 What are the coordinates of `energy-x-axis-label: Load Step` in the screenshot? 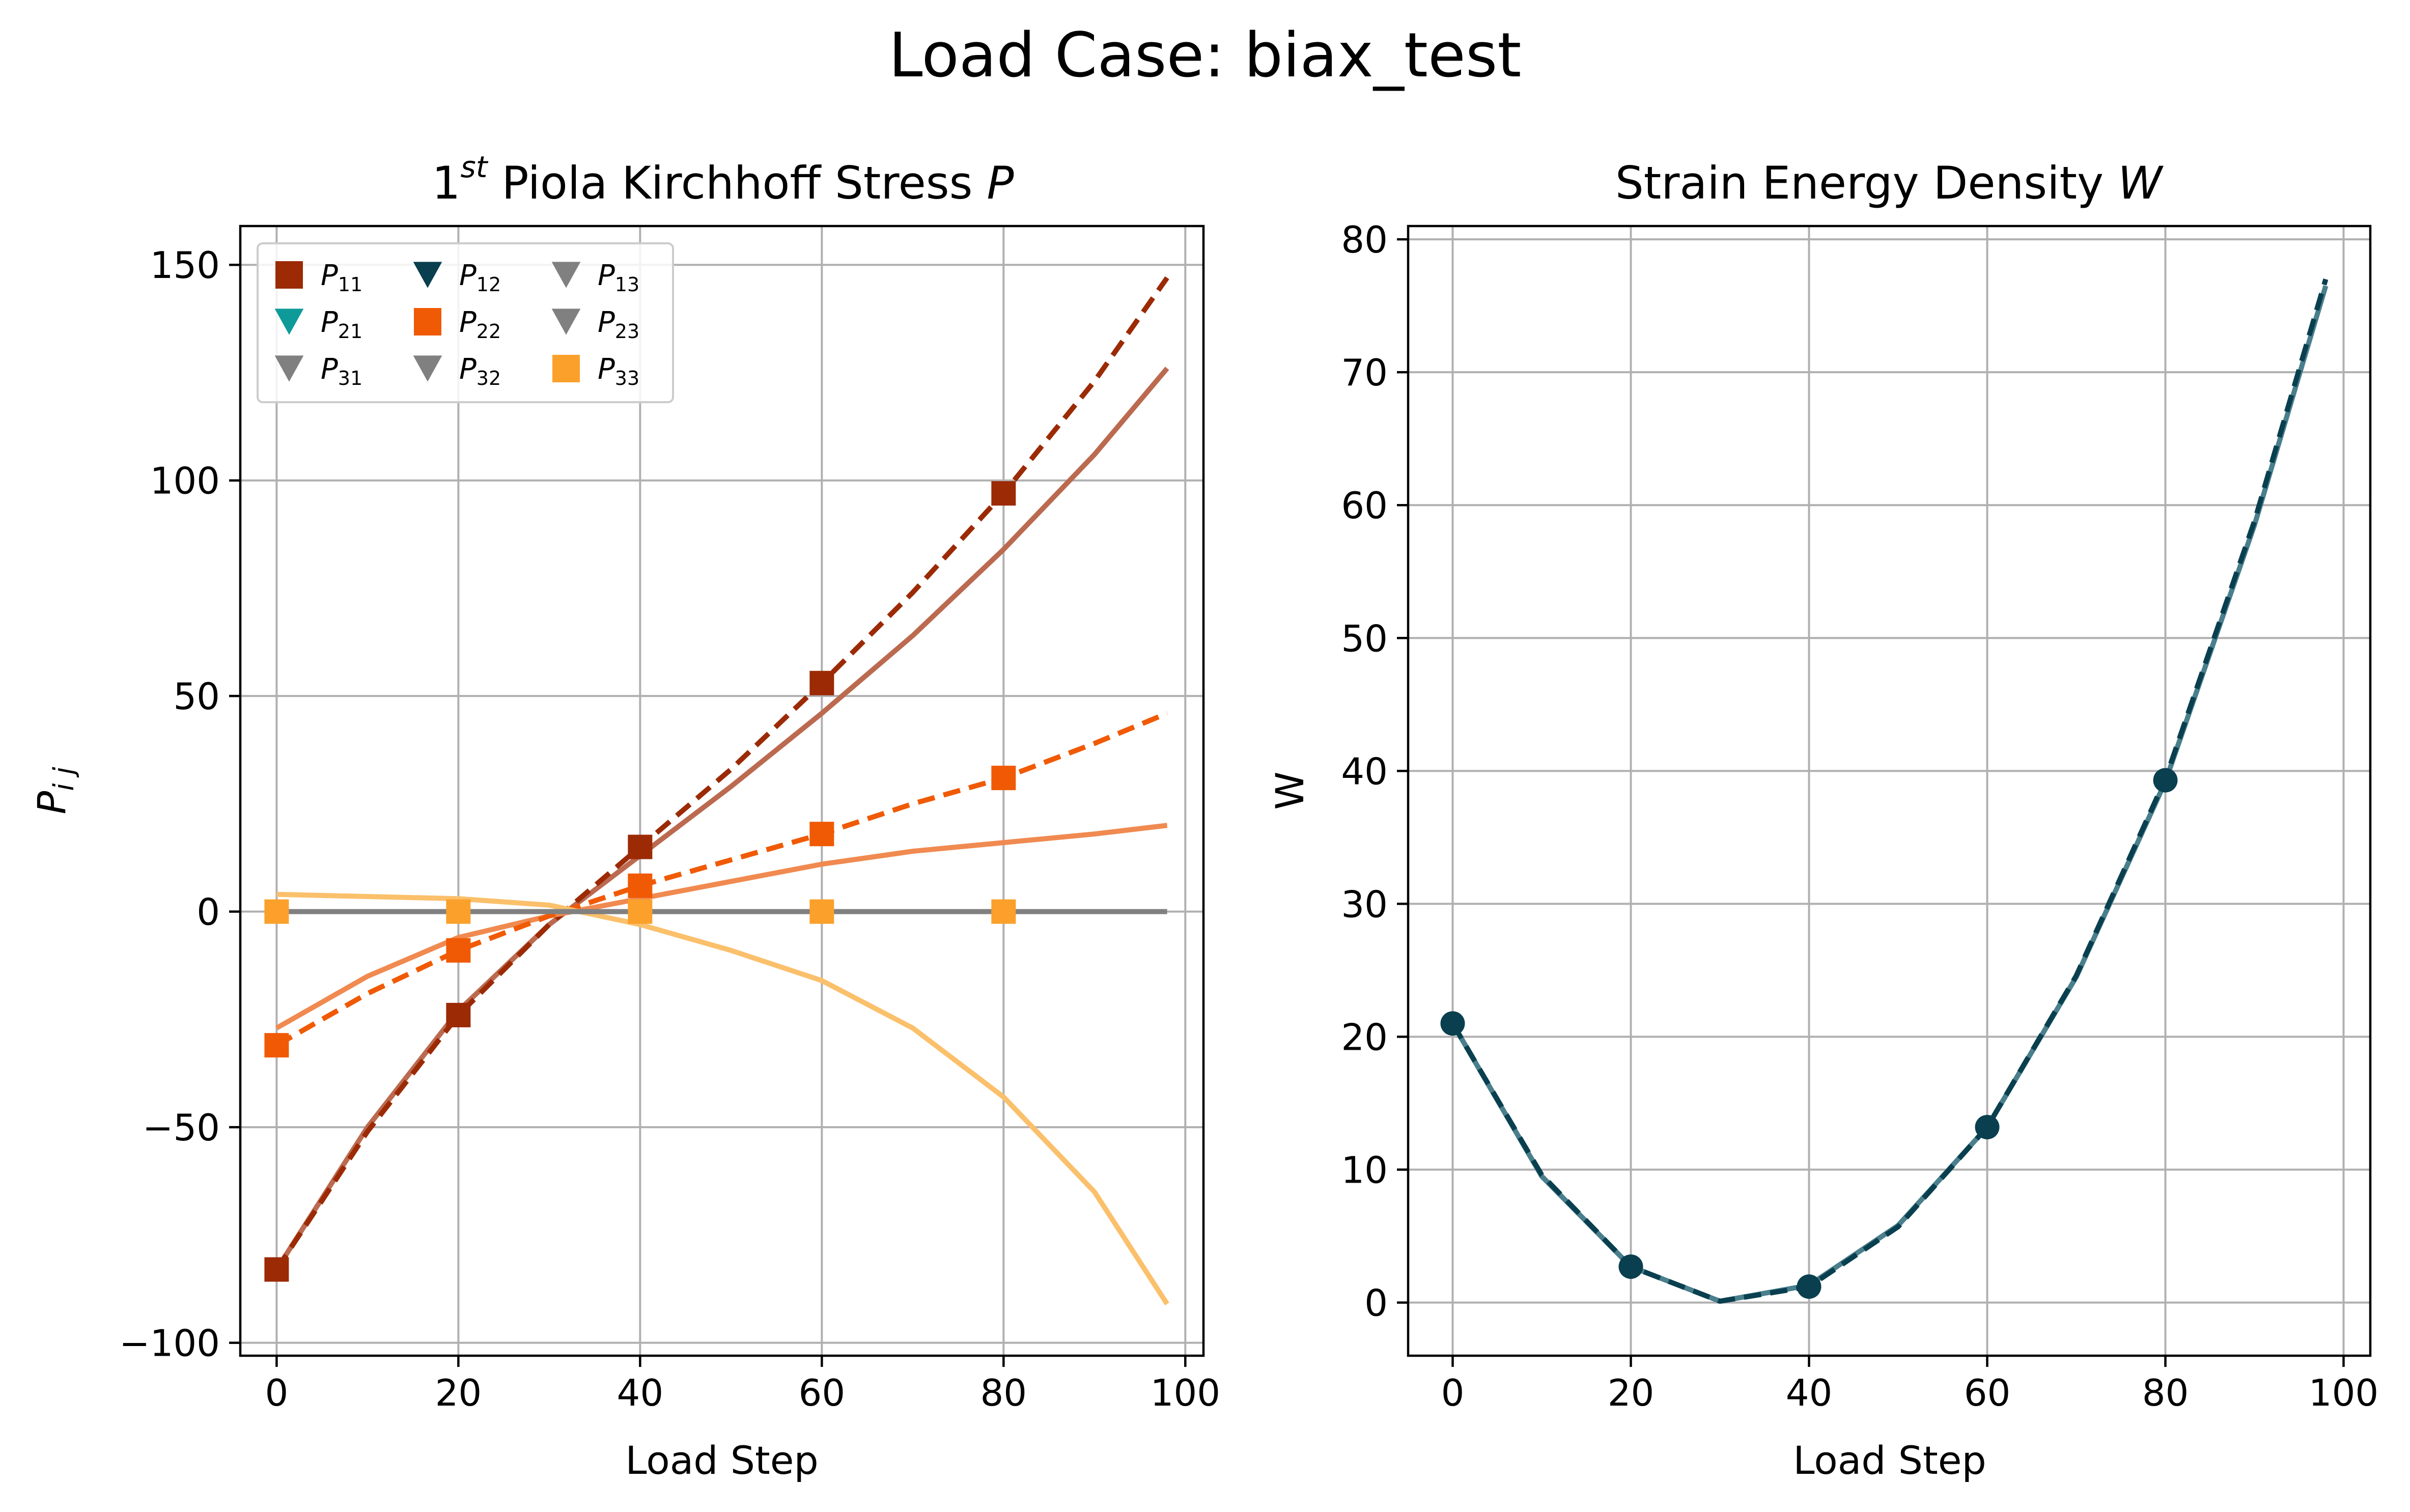 It's located at (1889, 1460).